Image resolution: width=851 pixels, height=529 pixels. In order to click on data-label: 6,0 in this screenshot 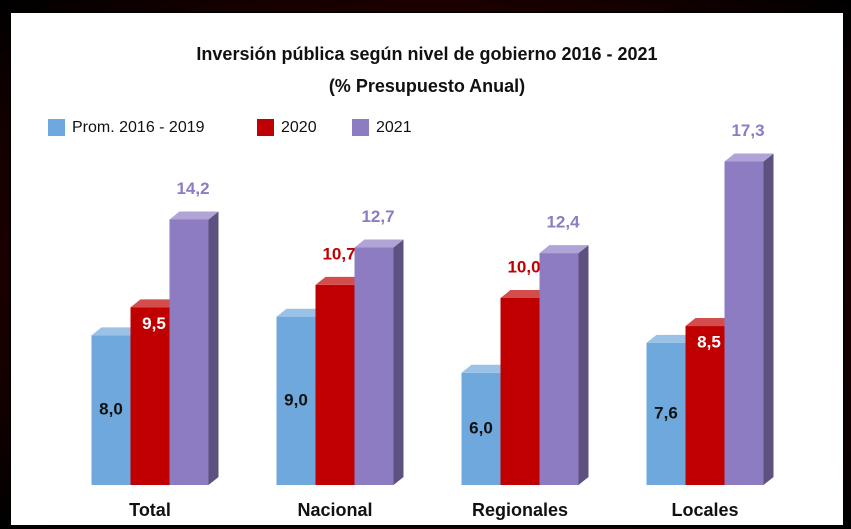, I will do `click(481, 427)`.